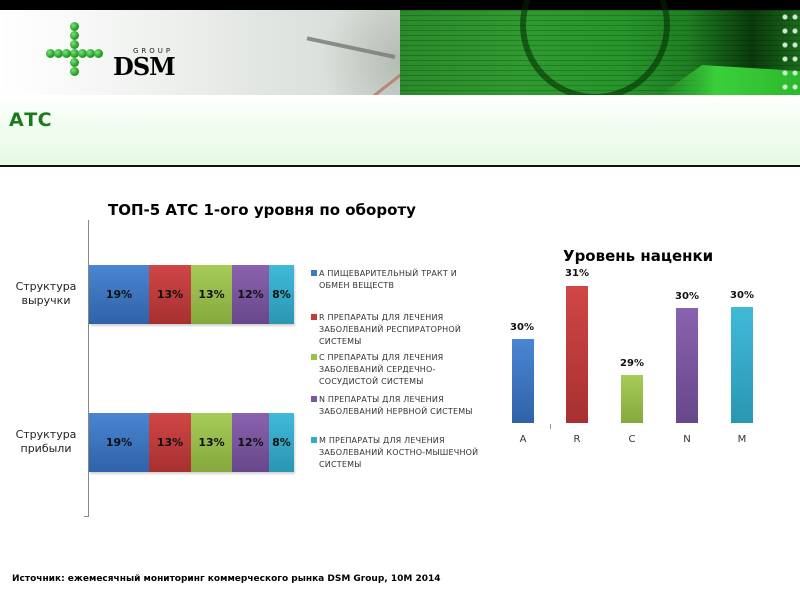 This screenshot has width=800, height=600. What do you see at coordinates (31, 120) in the screenshot?
I see `slide-title: АТС` at bounding box center [31, 120].